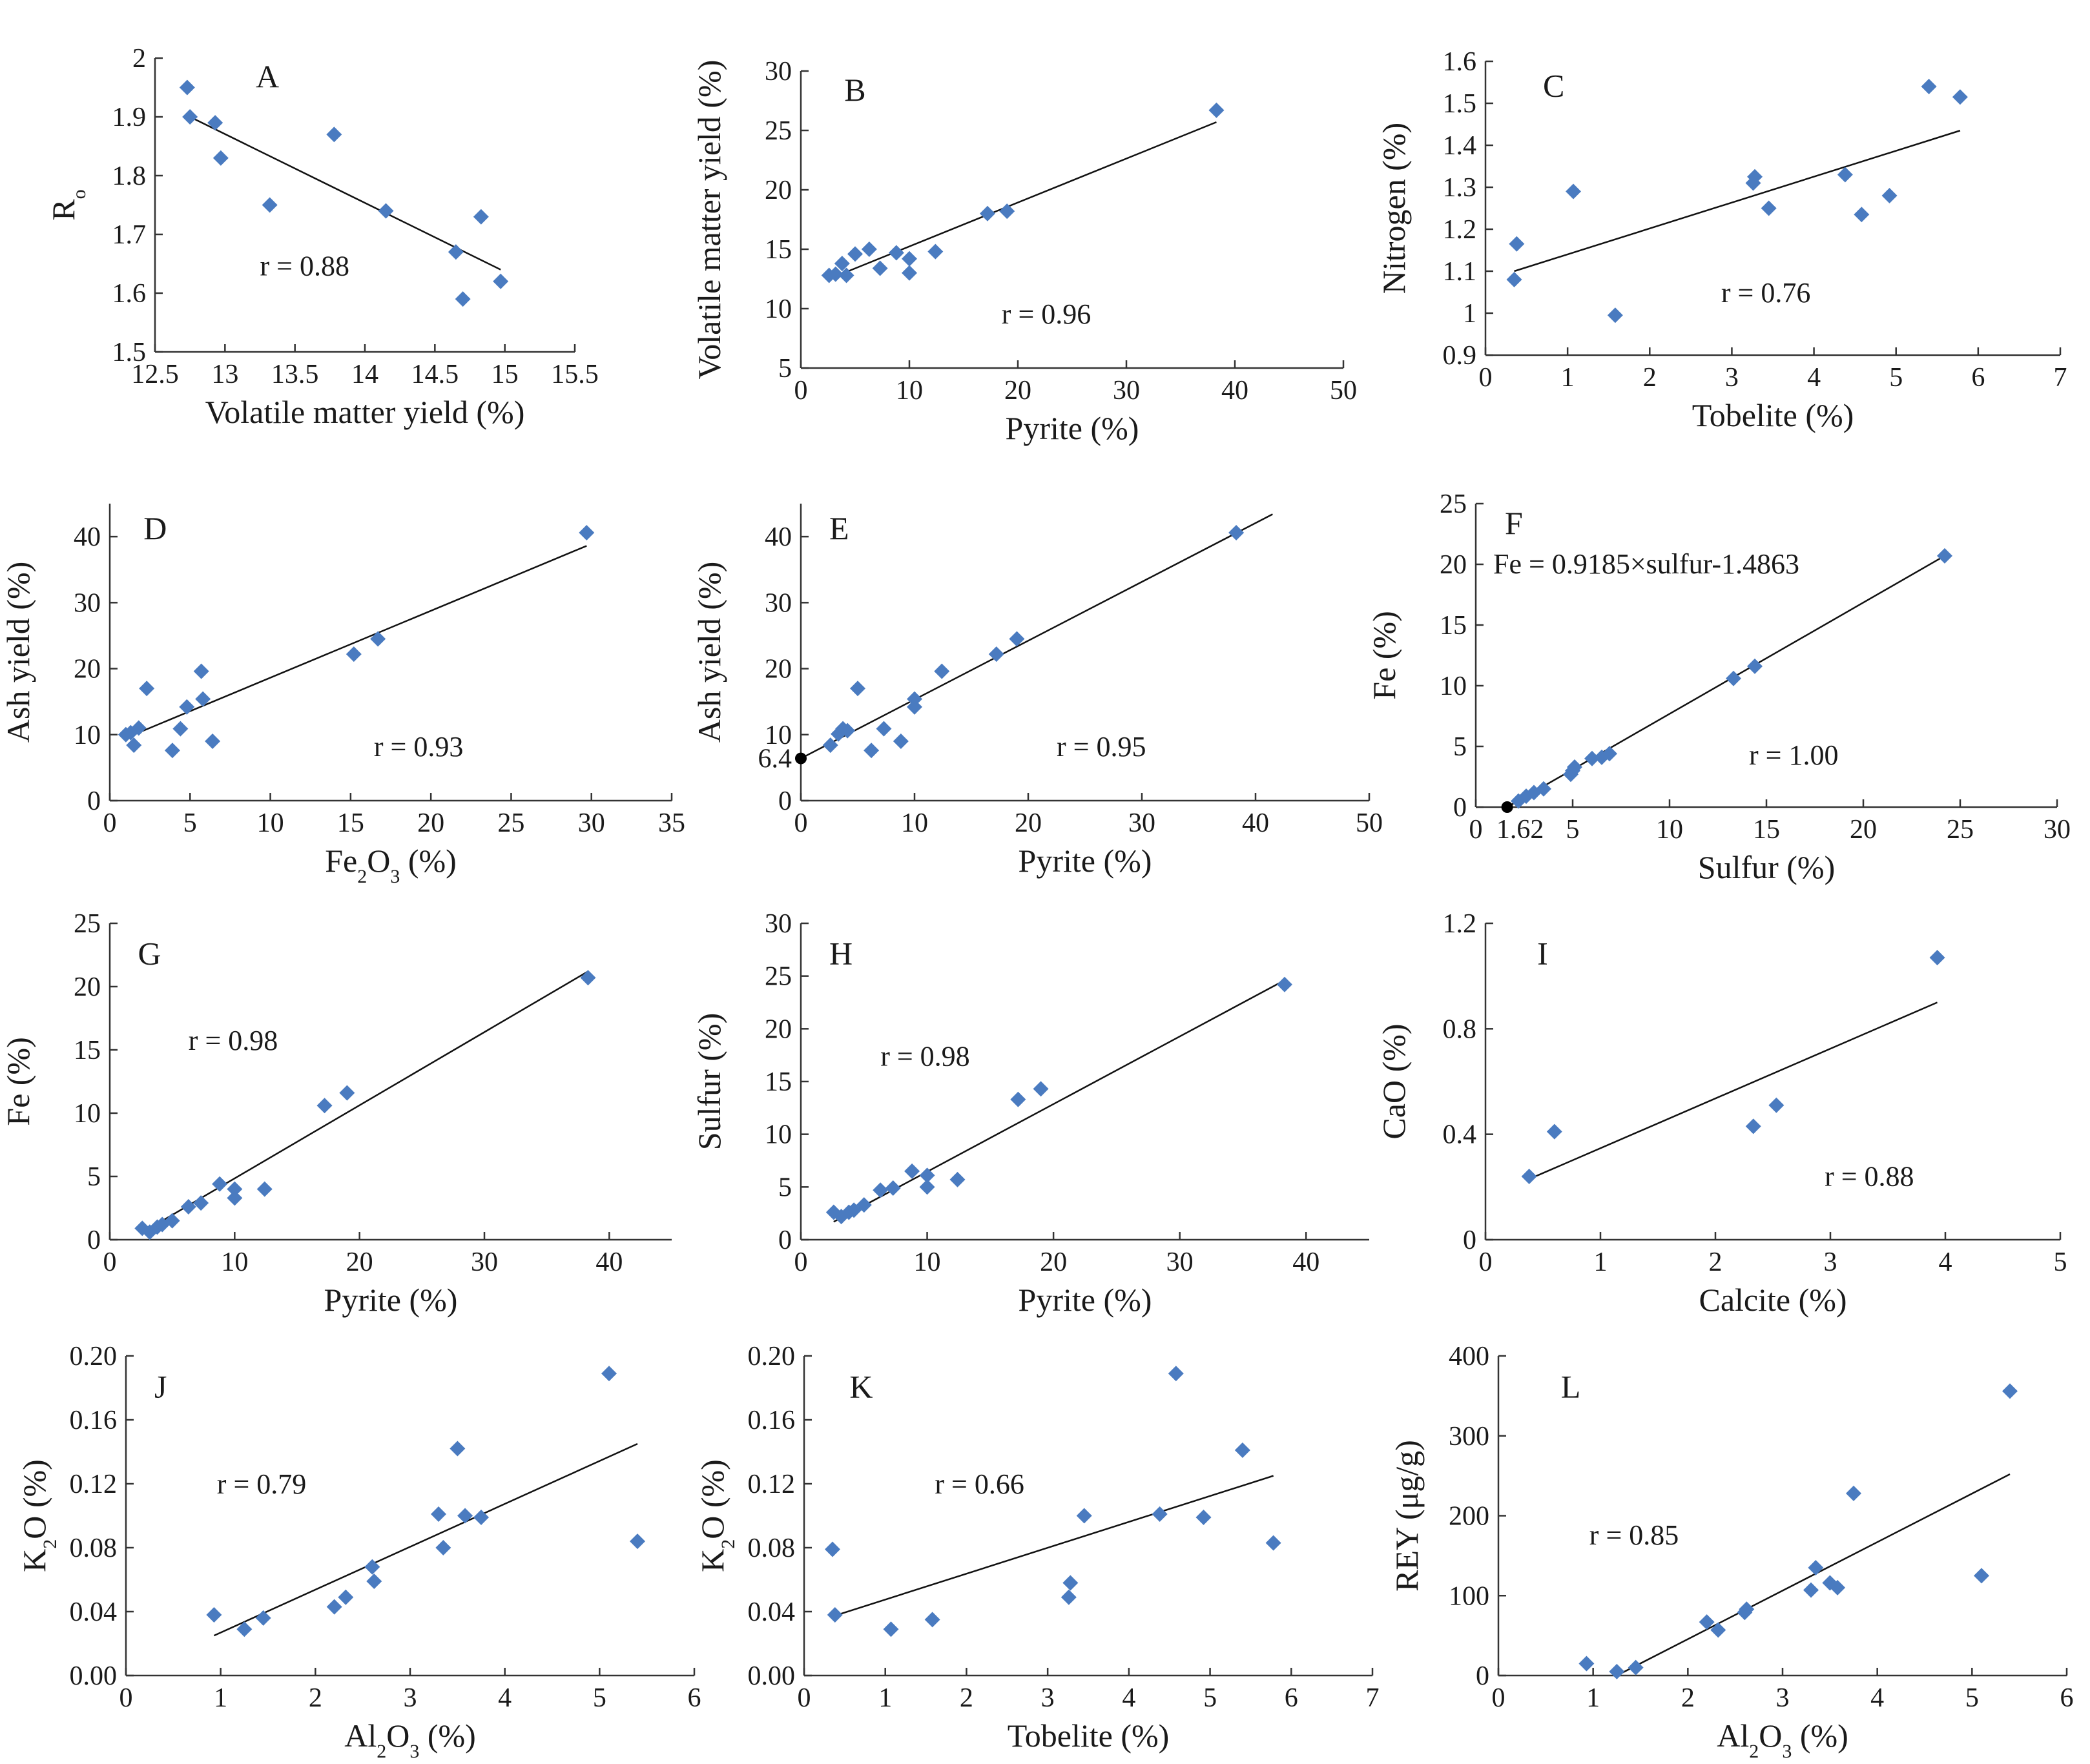 The width and height of the screenshot is (2090, 1764). I want to click on x-axis-title-j-part: O, so click(397, 1736).